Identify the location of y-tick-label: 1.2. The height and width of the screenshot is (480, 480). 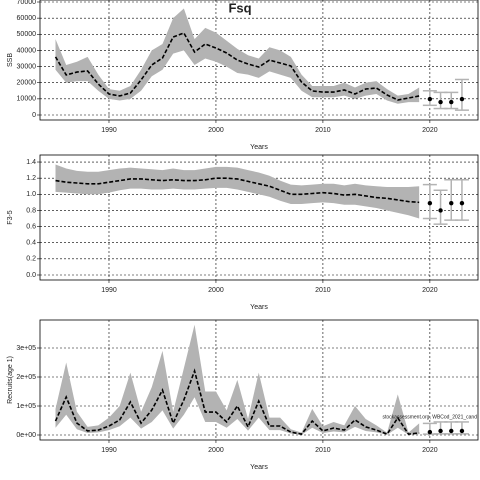
(31, 178).